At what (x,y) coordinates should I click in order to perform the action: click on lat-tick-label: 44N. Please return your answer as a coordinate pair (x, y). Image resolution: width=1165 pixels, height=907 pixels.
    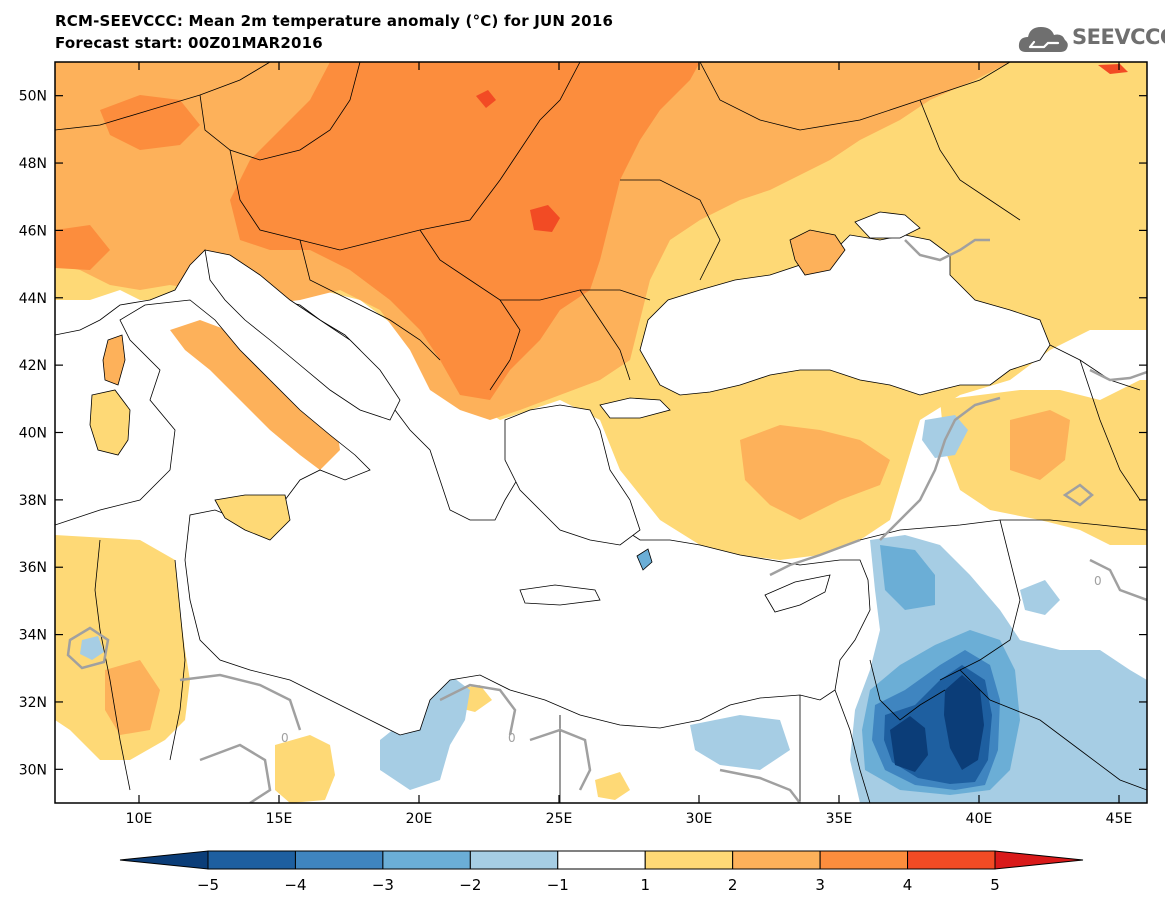
    Looking at the image, I should click on (33, 299).